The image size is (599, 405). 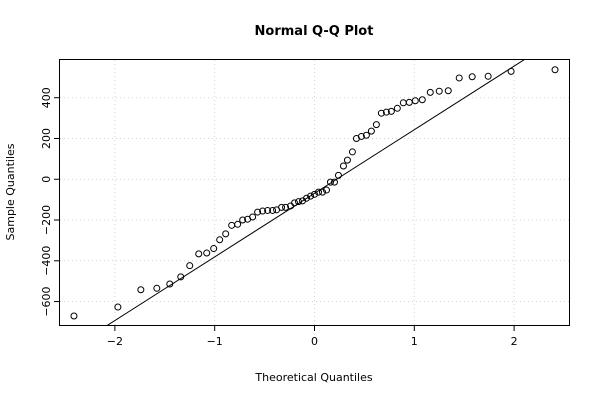 I want to click on x-tick-label: 1, so click(x=414, y=341).